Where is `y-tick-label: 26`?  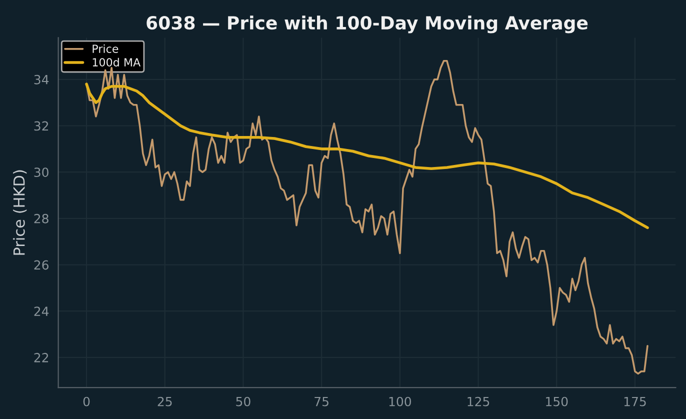 y-tick-label: 26 is located at coordinates (41, 265).